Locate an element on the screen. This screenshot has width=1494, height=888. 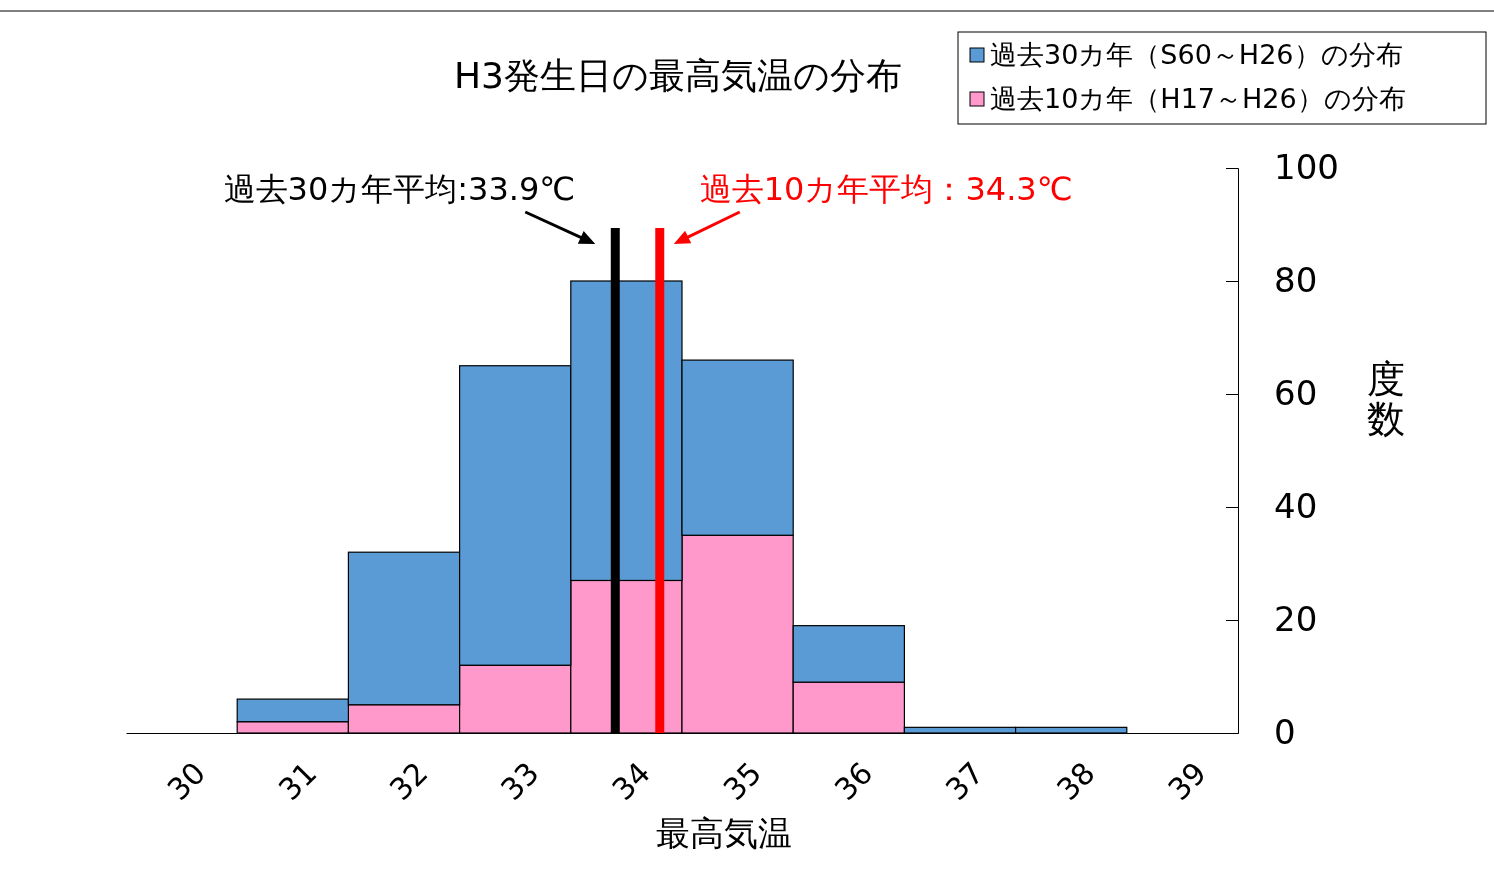
x-tick-label: 34 is located at coordinates (631, 781).